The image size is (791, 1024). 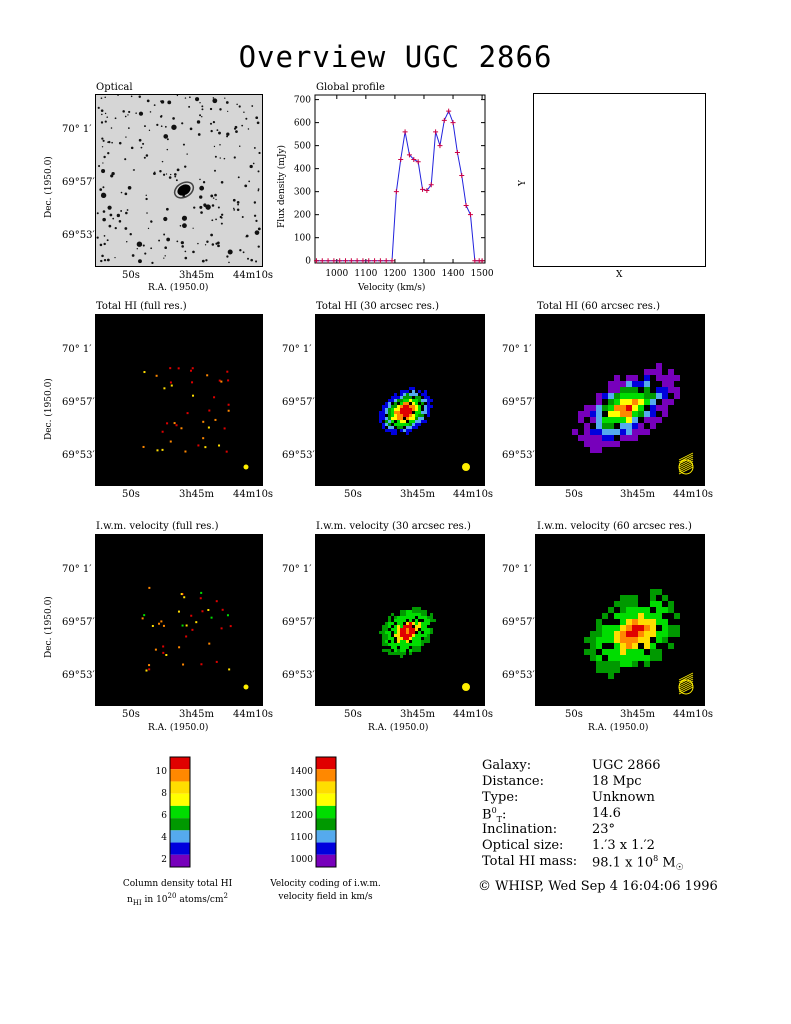 What do you see at coordinates (686, 458) in the screenshot?
I see `beam-hatch` at bounding box center [686, 458].